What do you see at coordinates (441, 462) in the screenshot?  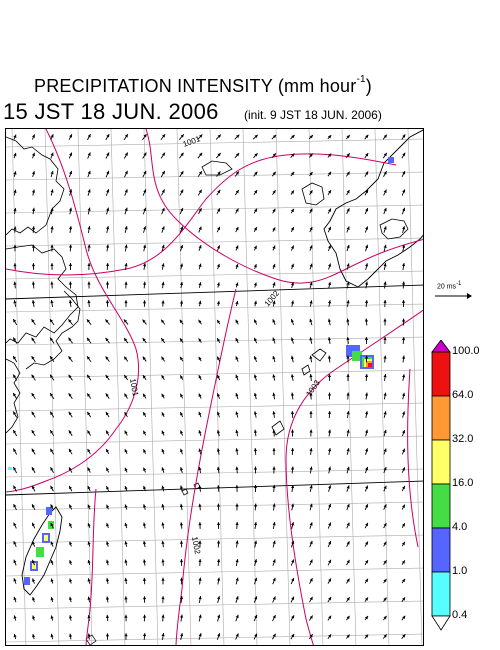 I see `colorbar-segment` at bounding box center [441, 462].